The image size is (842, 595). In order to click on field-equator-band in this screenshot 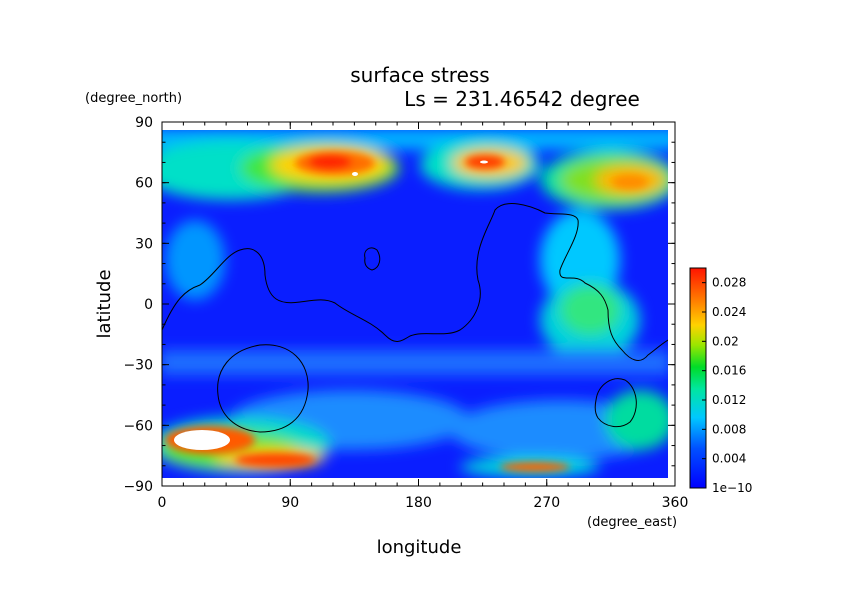, I will do `click(415, 362)`.